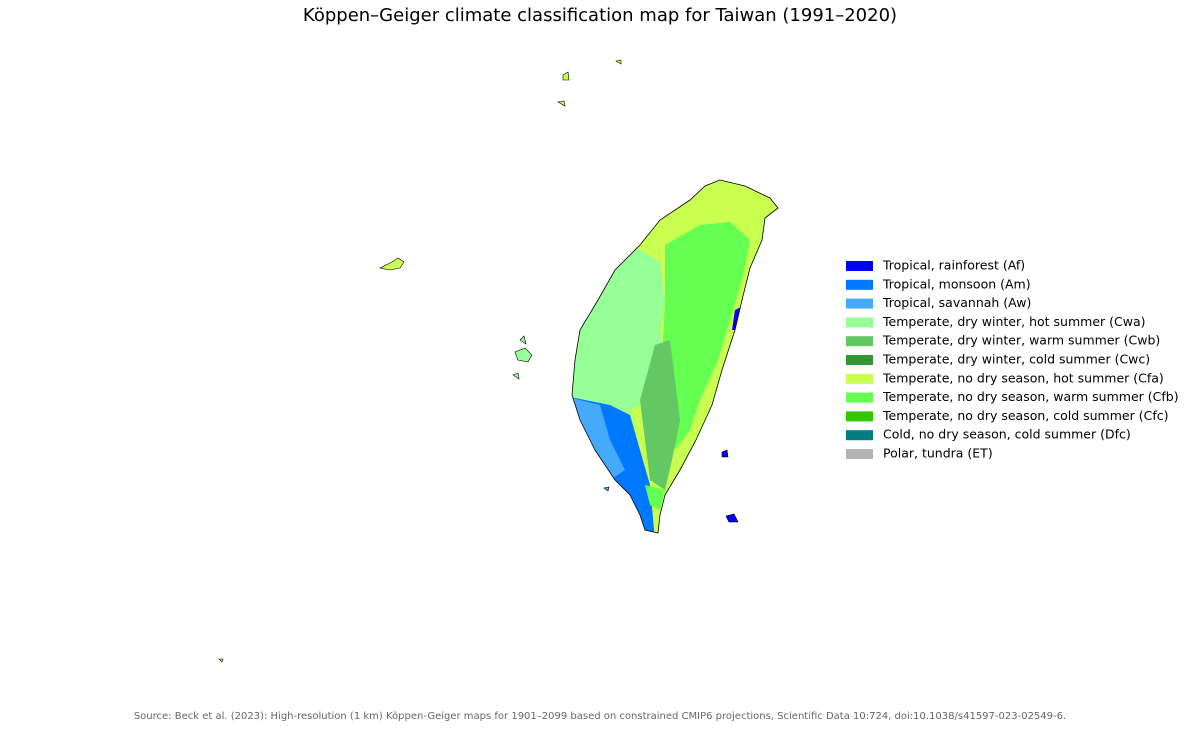 This screenshot has height=729, width=1200. I want to click on legend-label: Cold, no dry season, cold summer (Dfc), so click(1007, 434).